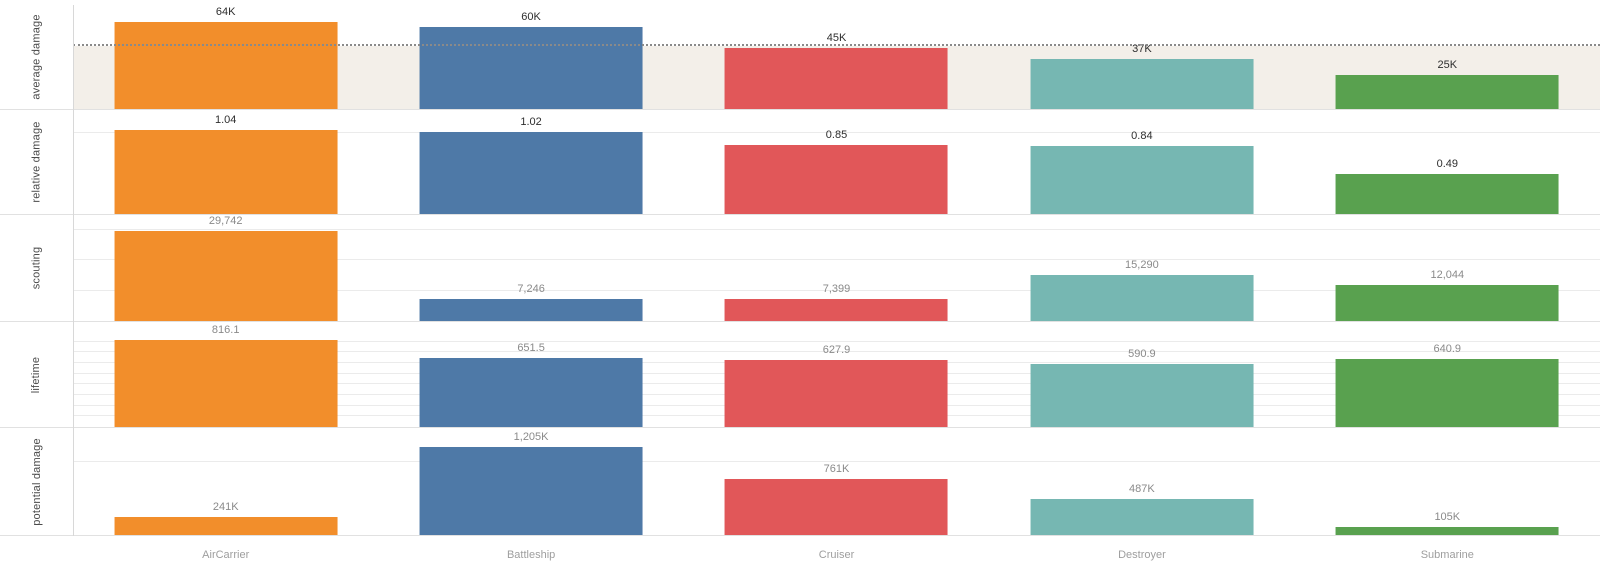 This screenshot has width=1600, height=574. I want to click on battleship-lifetime-bar, so click(531, 392).